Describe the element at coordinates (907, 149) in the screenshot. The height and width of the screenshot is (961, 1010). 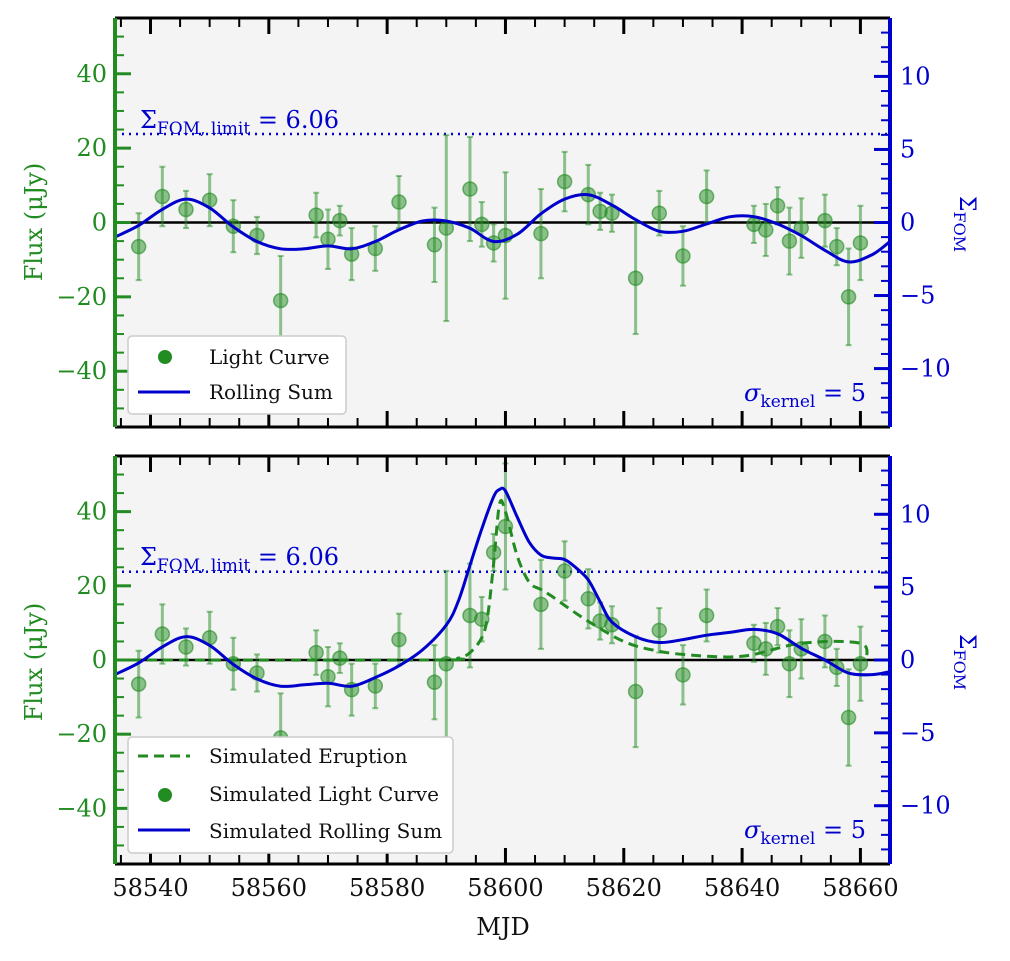
I see `sigma-tick-label: 5` at that location.